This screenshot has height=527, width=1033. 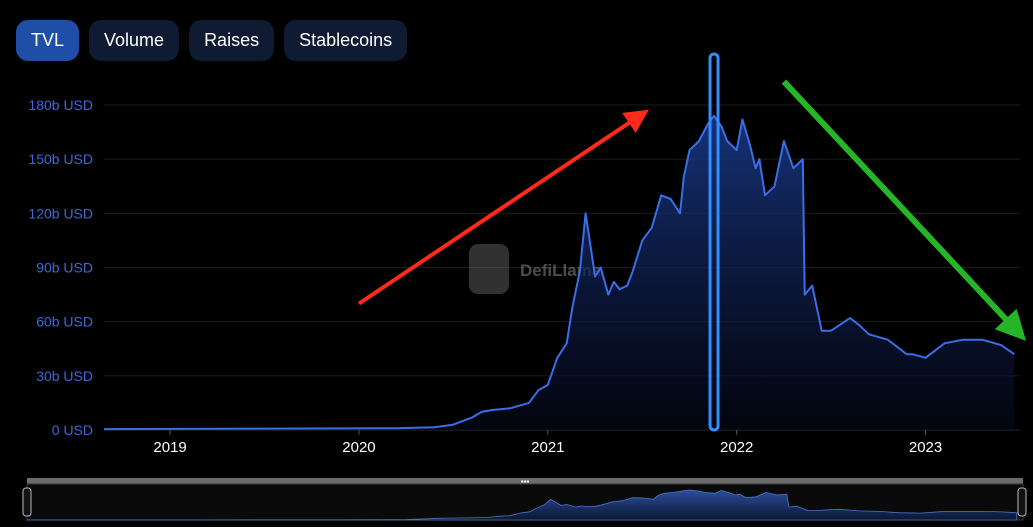 I want to click on llama-logo-icon, so click(x=489, y=269).